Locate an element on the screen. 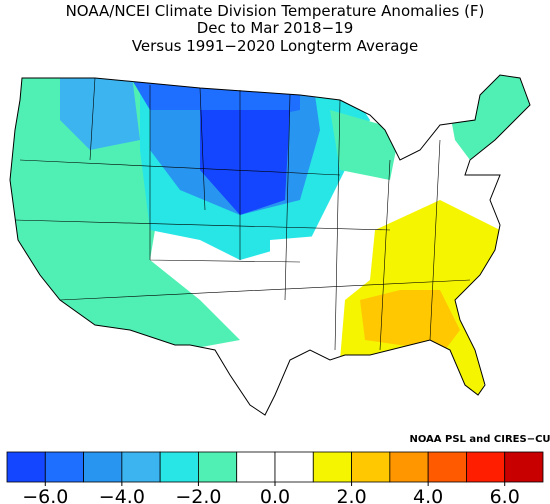 The width and height of the screenshot is (550, 504). credit: NOAA PSL and CIRES−CU is located at coordinates (479, 439).